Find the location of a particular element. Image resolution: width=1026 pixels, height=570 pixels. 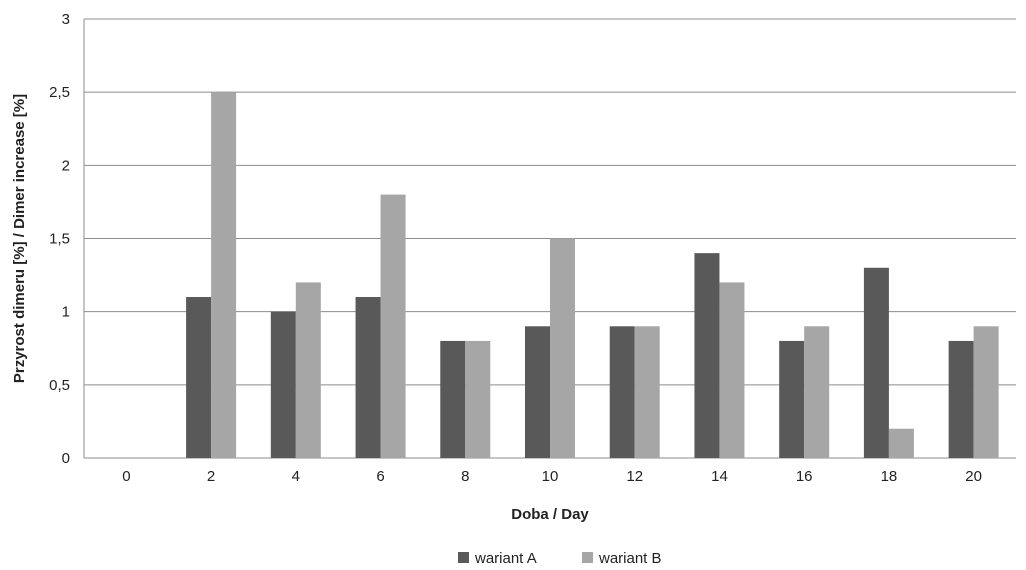

y-axis-title: Przyrost dimeru [%] / Dimer increase [%] is located at coordinates (19, 238).